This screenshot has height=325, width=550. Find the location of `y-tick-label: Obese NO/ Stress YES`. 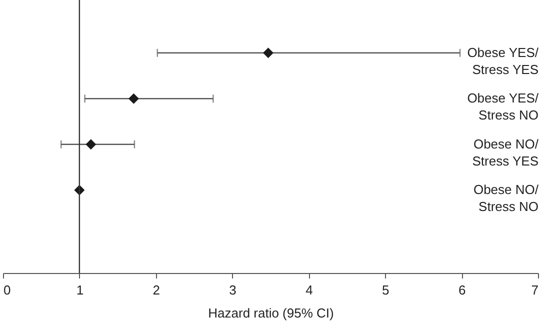

y-tick-label: Obese NO/ Stress YES is located at coordinates (505, 152).